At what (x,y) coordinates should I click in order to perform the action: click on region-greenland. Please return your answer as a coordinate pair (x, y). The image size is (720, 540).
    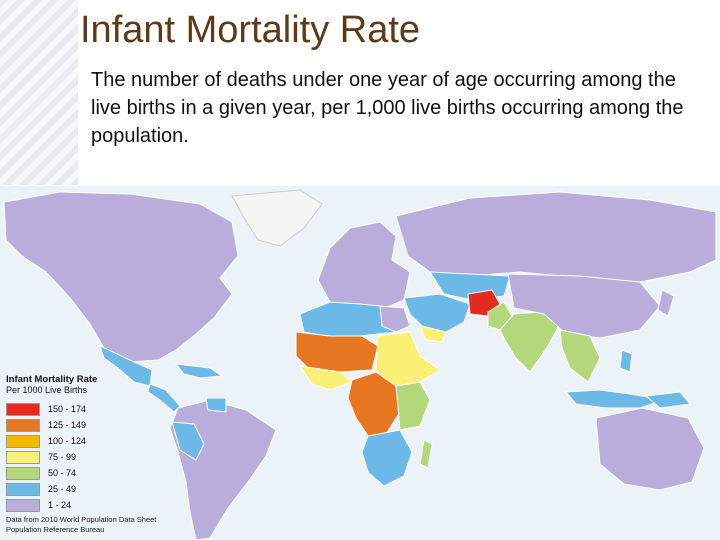
    Looking at the image, I should click on (277, 218).